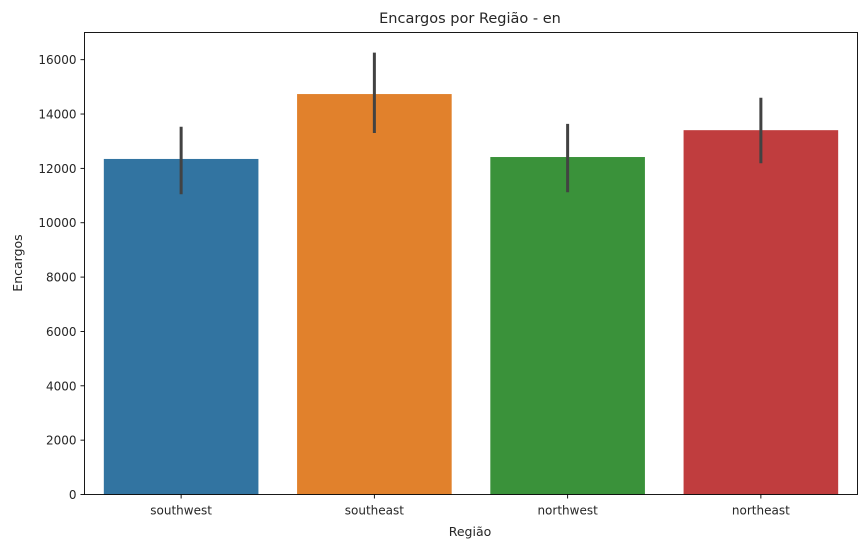 The height and width of the screenshot is (547, 868). What do you see at coordinates (374, 511) in the screenshot?
I see `x-tick-label: southeast` at bounding box center [374, 511].